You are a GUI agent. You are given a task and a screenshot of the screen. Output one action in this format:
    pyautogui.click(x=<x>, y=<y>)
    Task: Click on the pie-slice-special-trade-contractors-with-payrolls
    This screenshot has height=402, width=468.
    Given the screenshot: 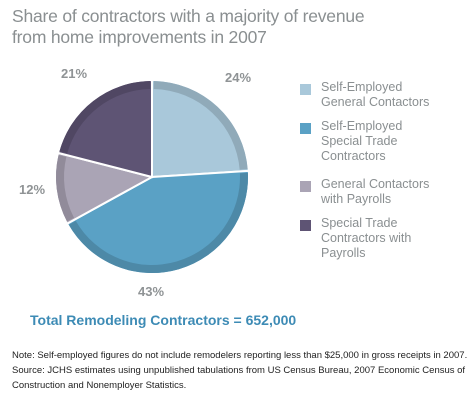 What is the action you would take?
    pyautogui.click(x=104, y=128)
    